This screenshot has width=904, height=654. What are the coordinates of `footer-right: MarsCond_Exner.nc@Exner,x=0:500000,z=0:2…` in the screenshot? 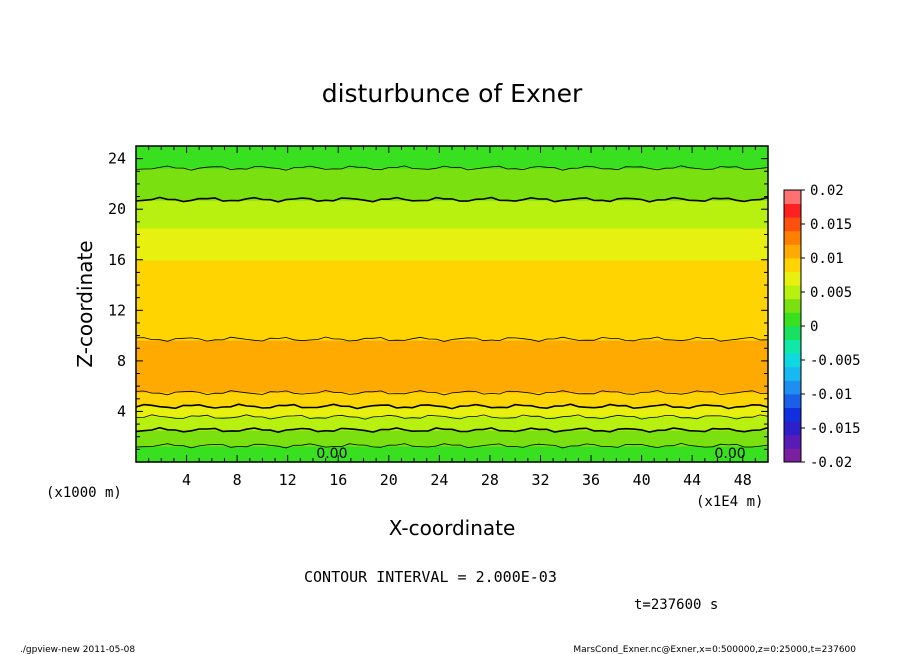 It's located at (714, 649).